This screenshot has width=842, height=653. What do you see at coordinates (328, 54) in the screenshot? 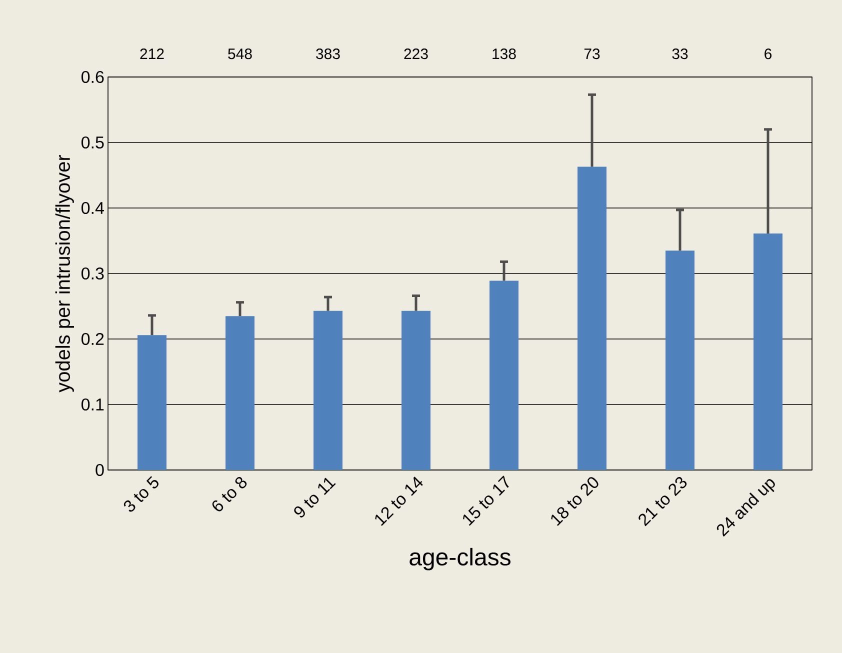
I see `text: 383` at bounding box center [328, 54].